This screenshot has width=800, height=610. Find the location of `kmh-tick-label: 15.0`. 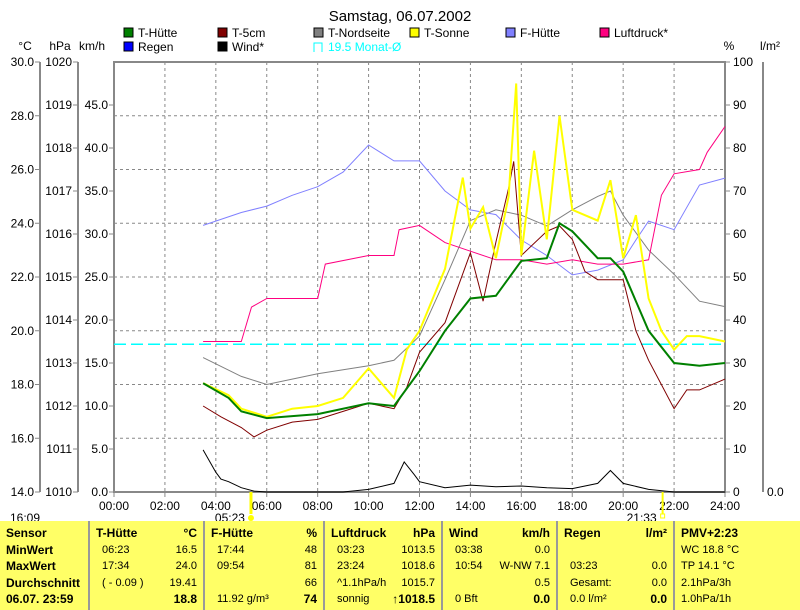

kmh-tick-label: 15.0 is located at coordinates (97, 363).